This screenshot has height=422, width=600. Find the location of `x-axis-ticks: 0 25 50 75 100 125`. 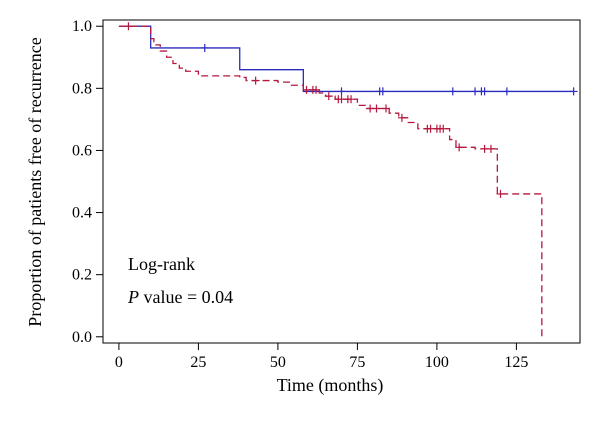

x-axis-ticks: 0 25 50 75 100 125 is located at coordinates (321, 357).